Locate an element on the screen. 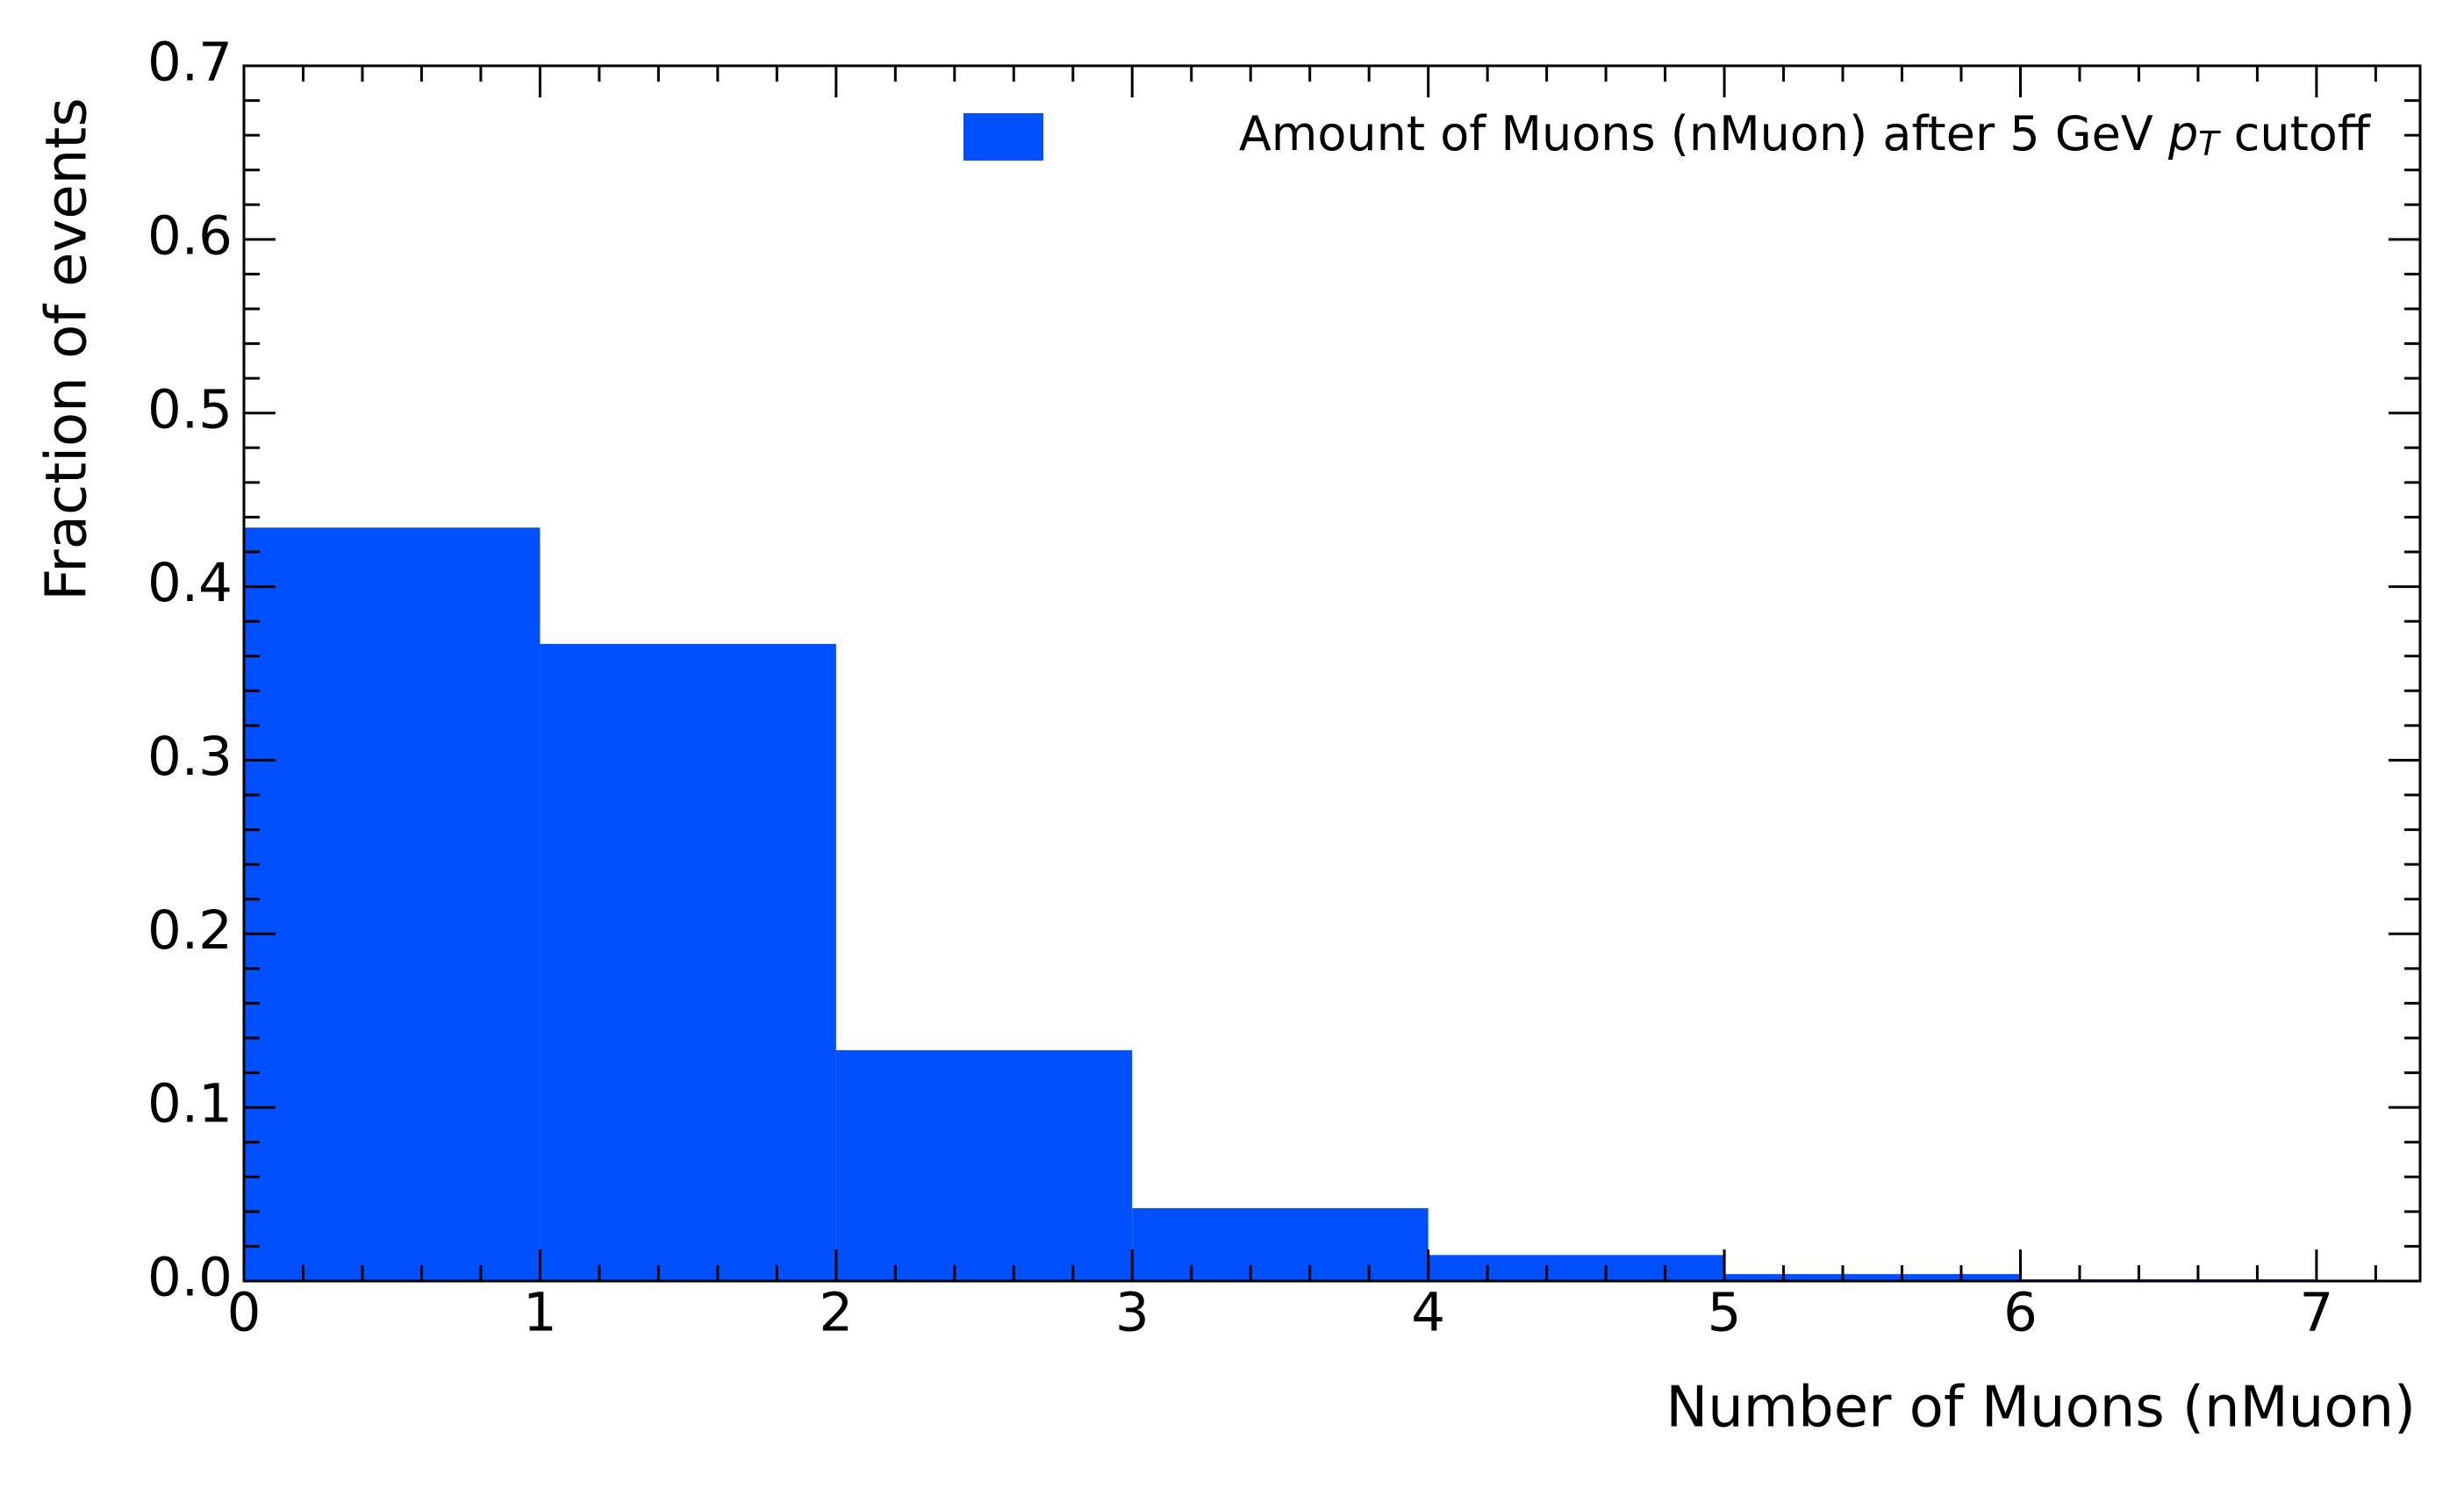  x-tick-label: 6 is located at coordinates (2020, 1313).